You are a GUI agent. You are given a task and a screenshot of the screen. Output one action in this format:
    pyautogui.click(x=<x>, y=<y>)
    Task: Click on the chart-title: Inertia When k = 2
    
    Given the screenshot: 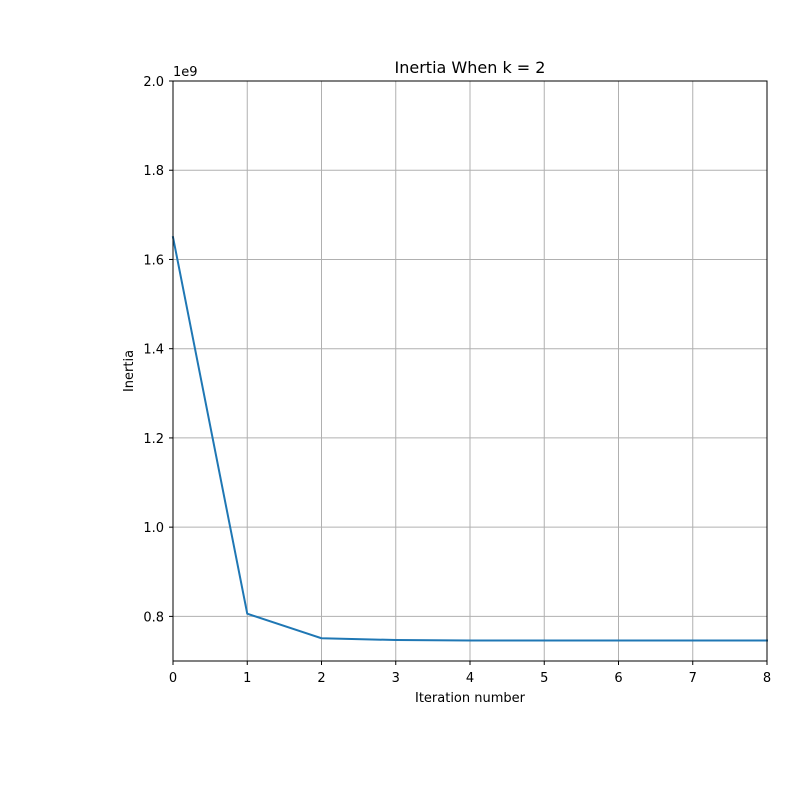 What is the action you would take?
    pyautogui.click(x=470, y=67)
    